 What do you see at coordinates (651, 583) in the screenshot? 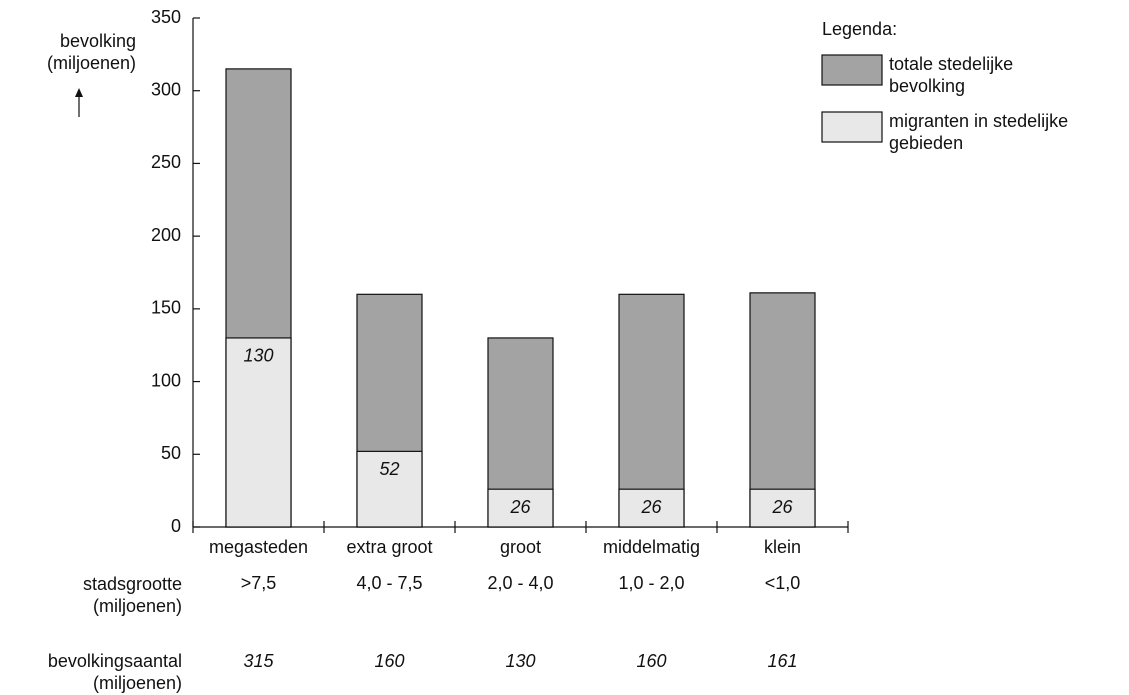
I see `size-class-label: 1,0 - 2,0` at bounding box center [651, 583].